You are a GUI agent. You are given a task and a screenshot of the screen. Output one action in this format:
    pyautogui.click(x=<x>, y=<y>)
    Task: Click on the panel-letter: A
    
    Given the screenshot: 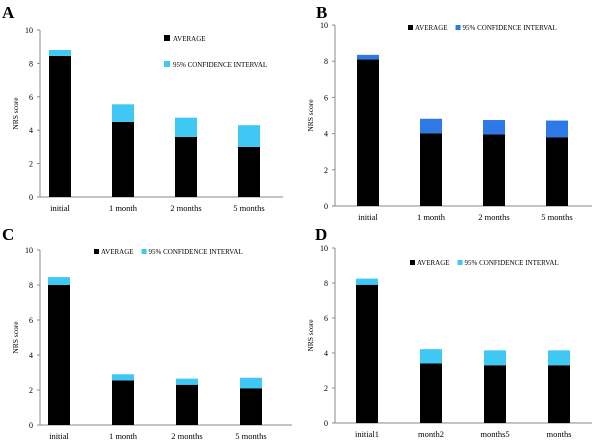 What is the action you would take?
    pyautogui.click(x=8, y=12)
    